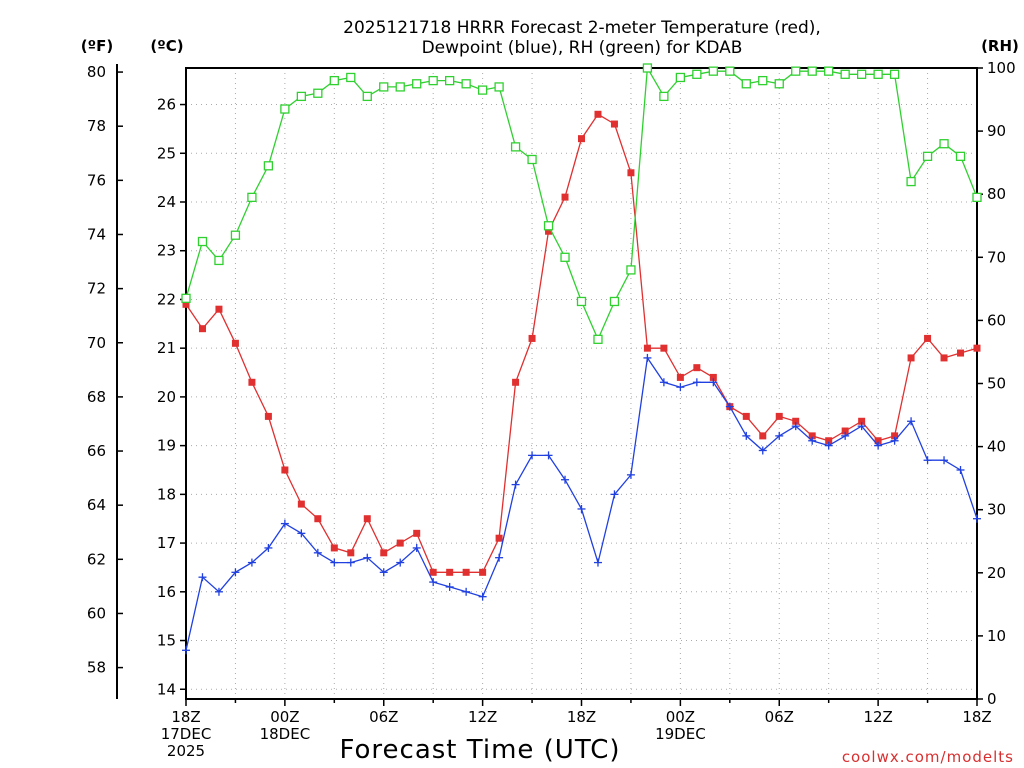 This screenshot has height=768, width=1024. What do you see at coordinates (996, 510) in the screenshot?
I see `rh-tick-label: 30` at bounding box center [996, 510].